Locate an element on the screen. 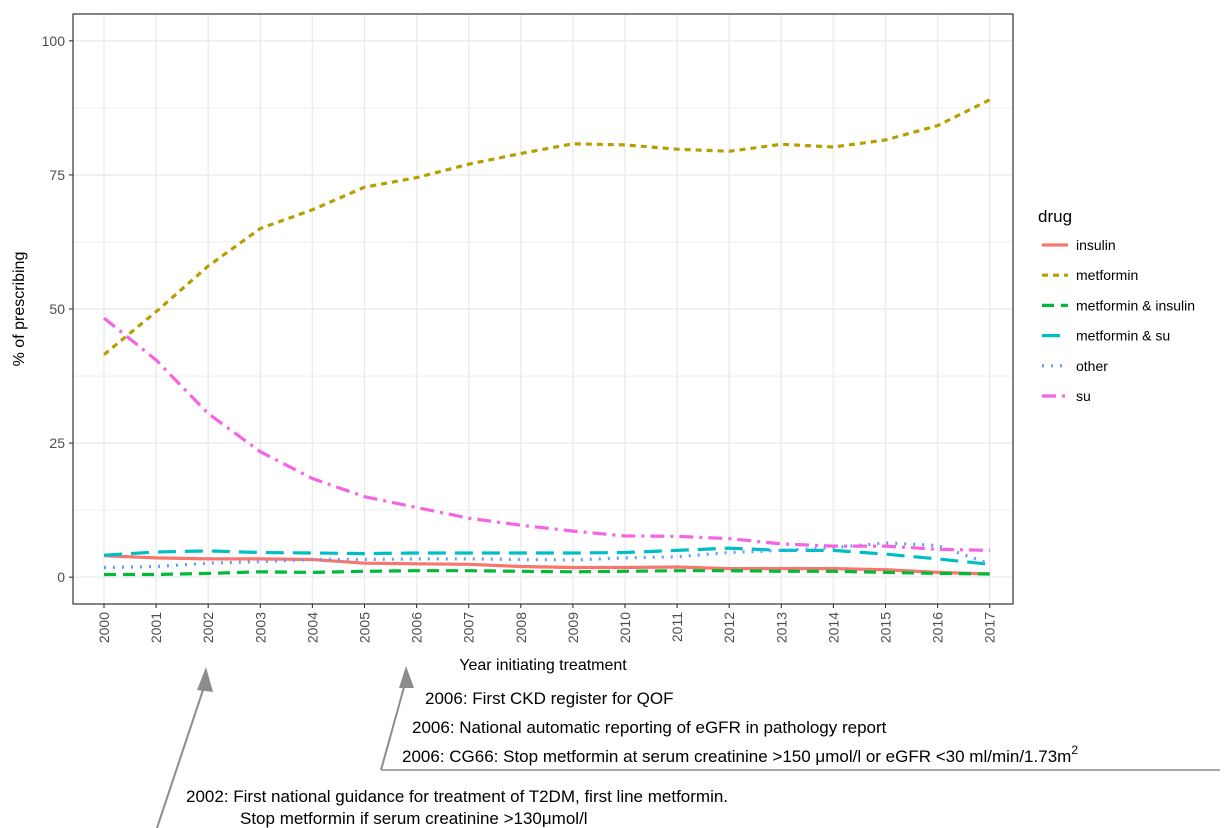  x-tick-label: 2011 is located at coordinates (677, 627).